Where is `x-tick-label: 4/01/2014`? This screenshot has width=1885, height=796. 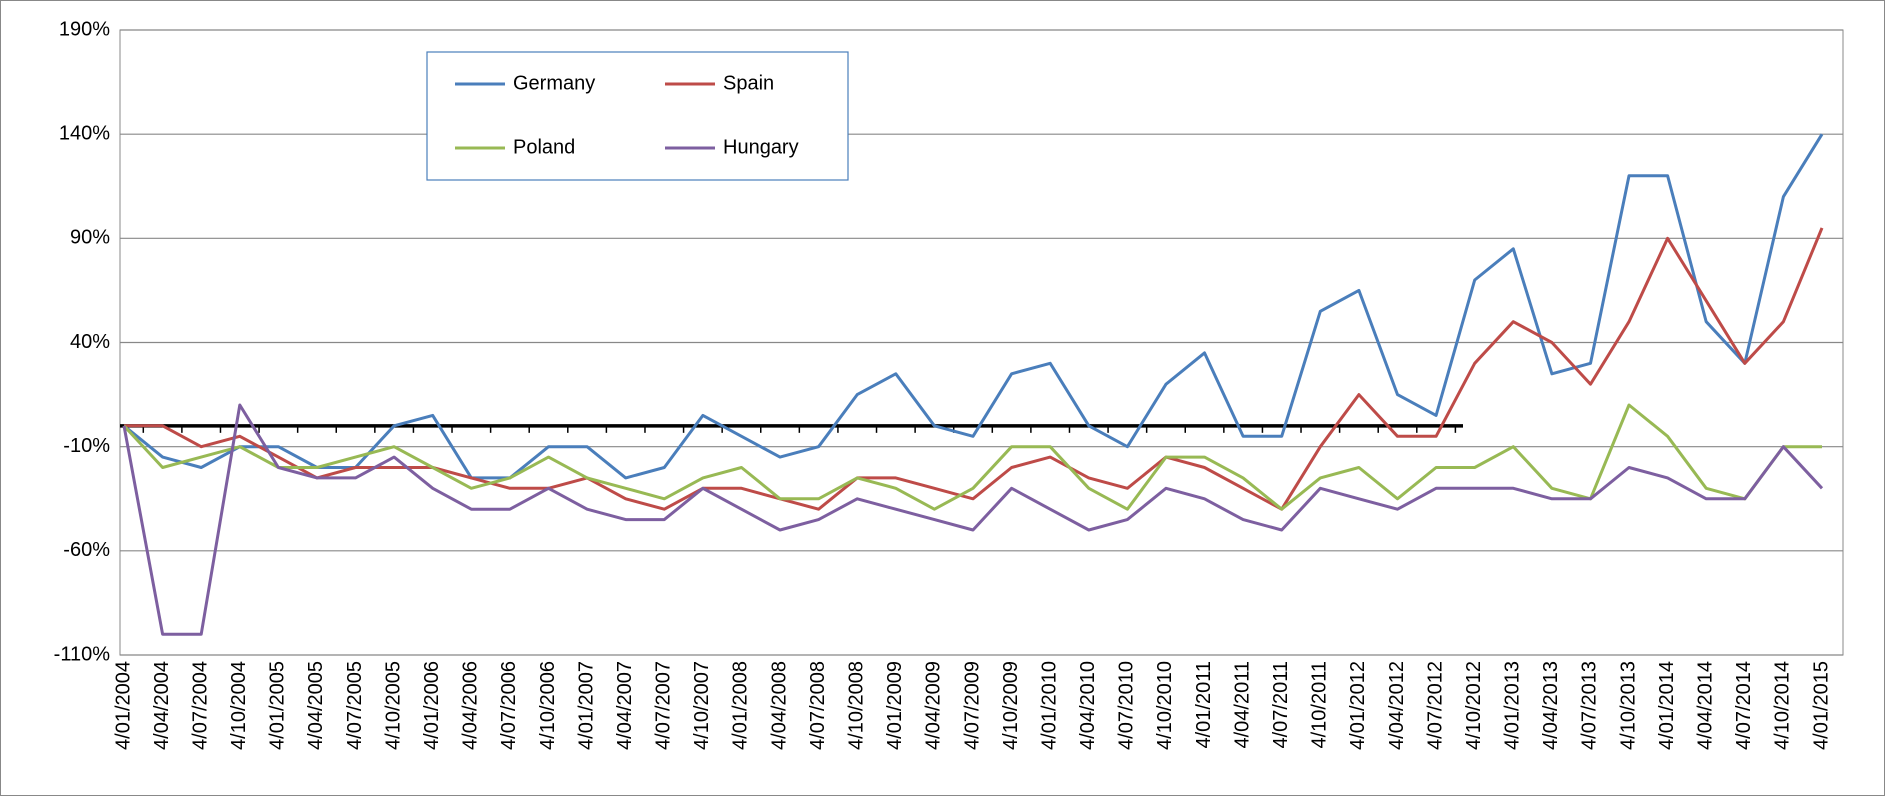 x-tick-label: 4/01/2014 is located at coordinates (1667, 705).